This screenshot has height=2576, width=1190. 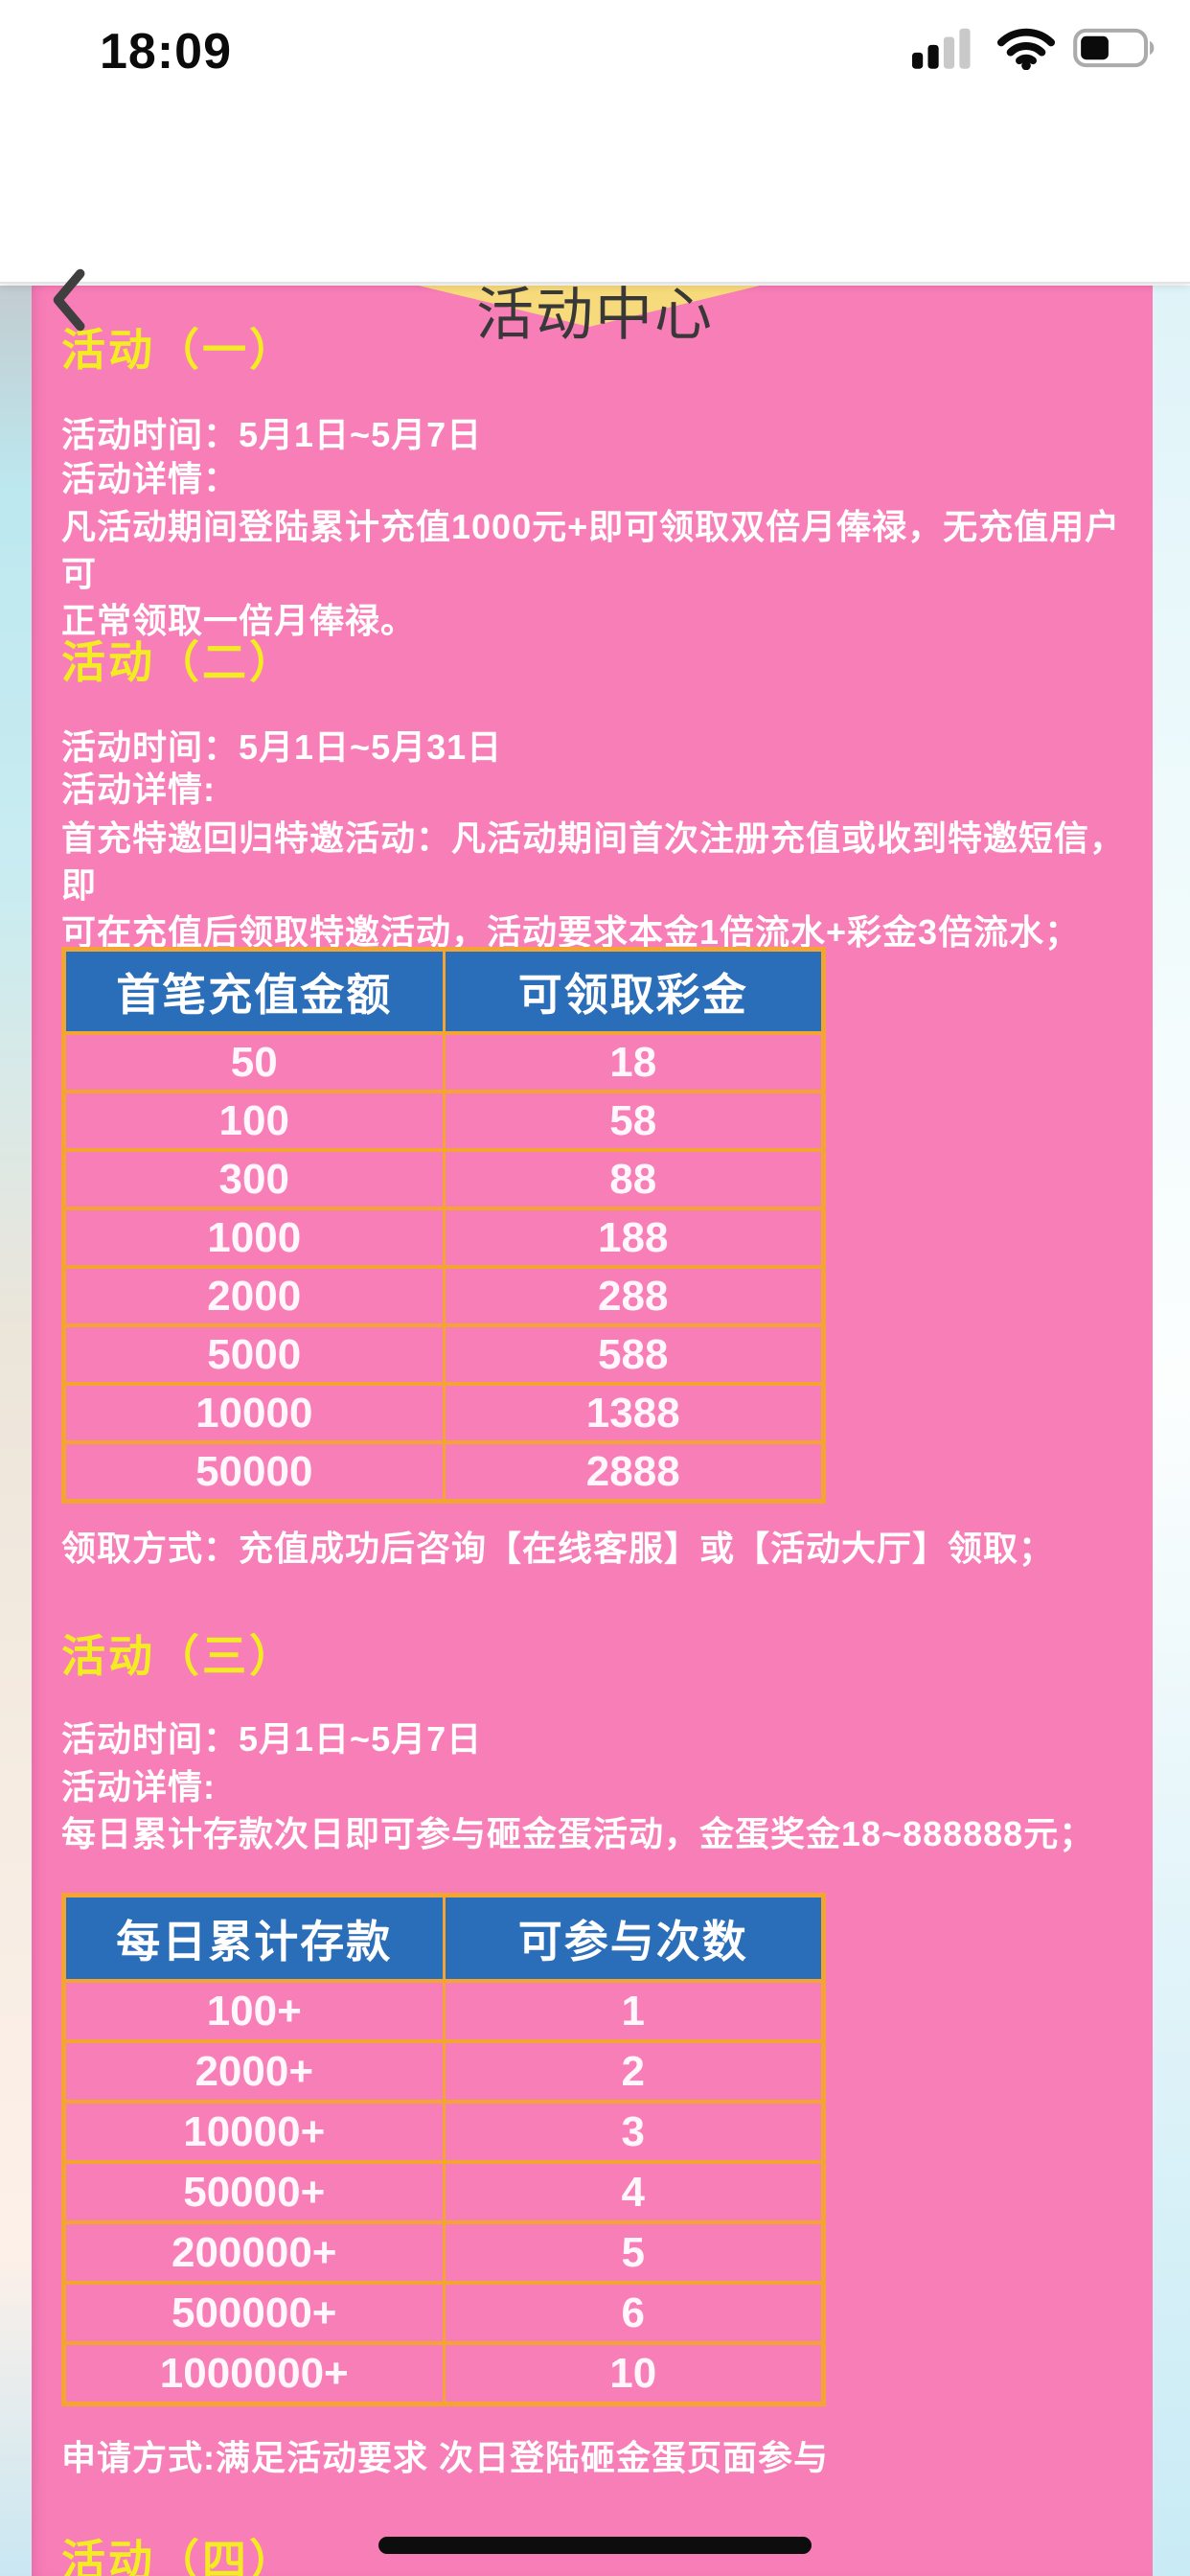 What do you see at coordinates (578, 1833) in the screenshot?
I see `section-3-detail: 每日累计存款次日即可参与砸金蛋活动，金蛋奖金18~888888元；` at bounding box center [578, 1833].